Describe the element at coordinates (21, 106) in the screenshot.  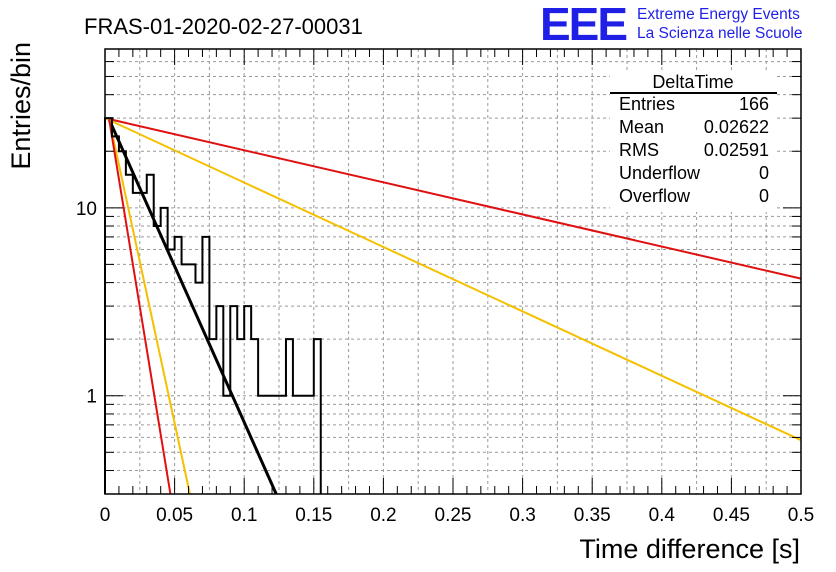
I see `y-axis-label: Entries/bin` at that location.